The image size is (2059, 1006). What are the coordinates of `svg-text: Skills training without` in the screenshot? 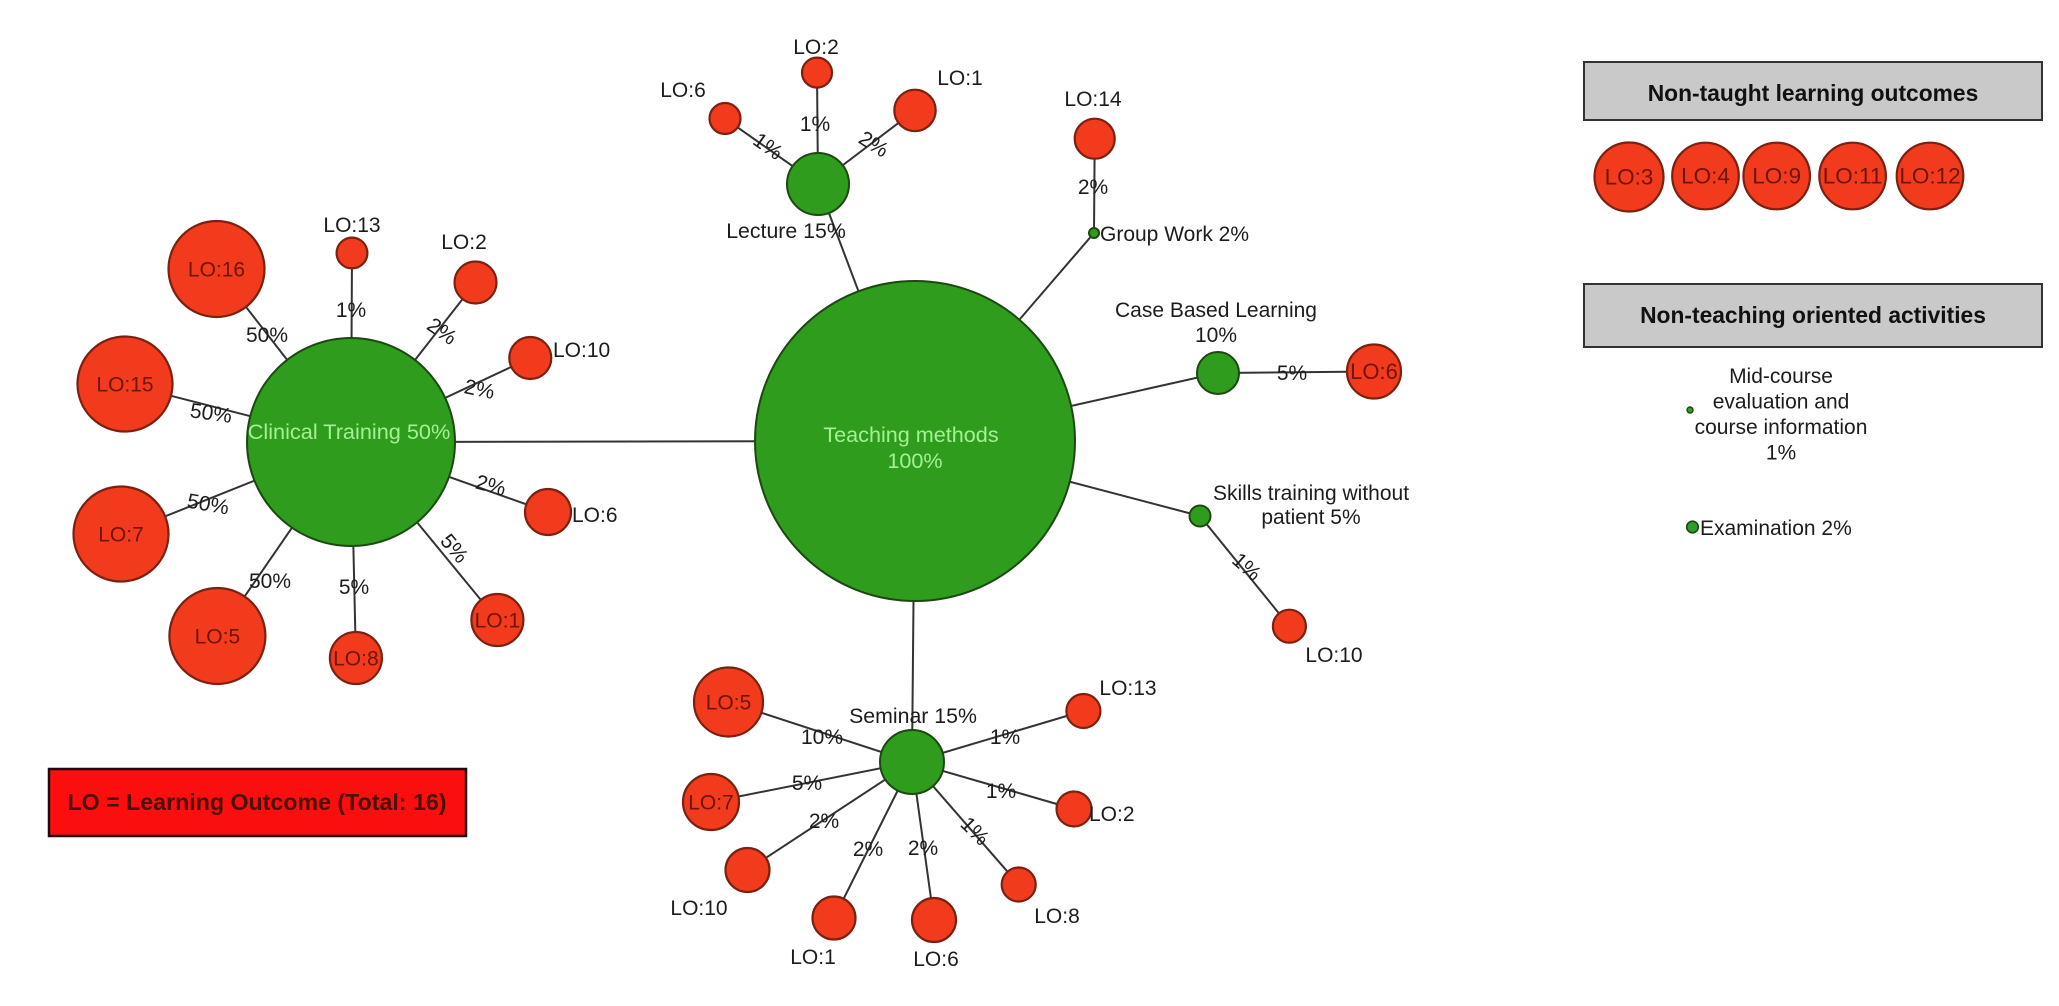 It's located at (1311, 493).